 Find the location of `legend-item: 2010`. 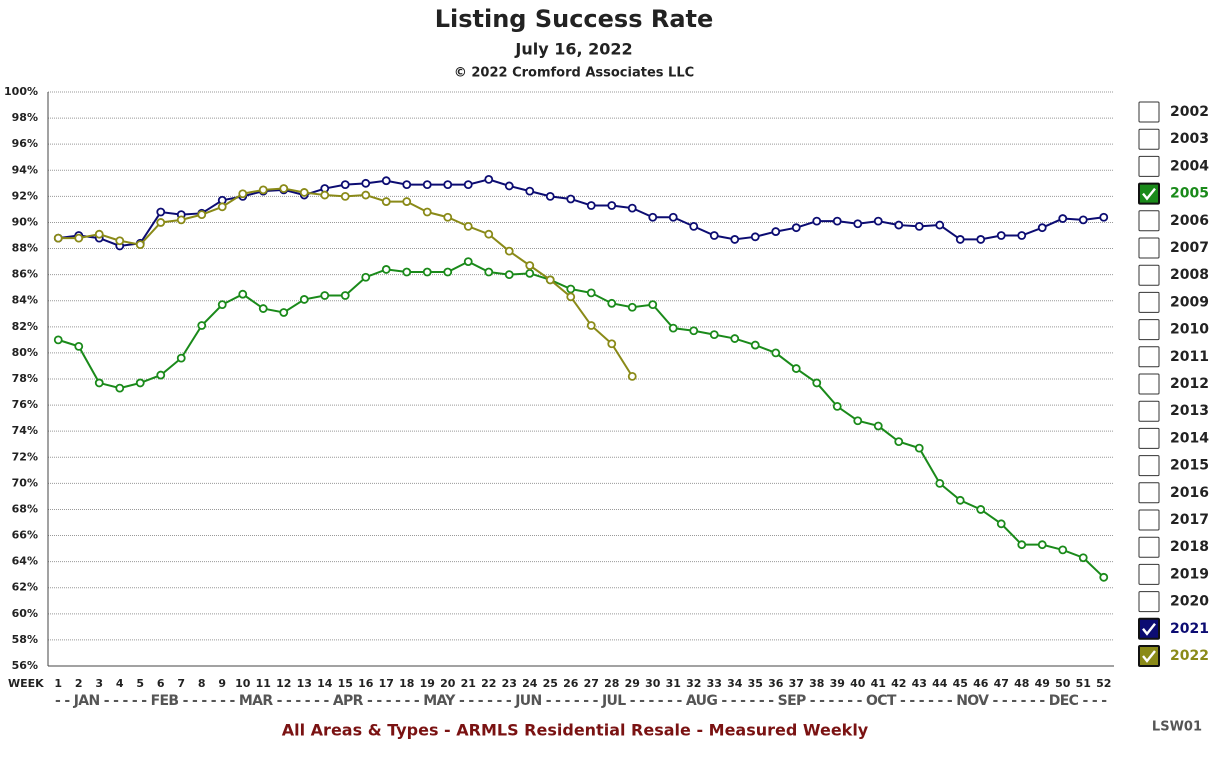

legend-item: 2010 is located at coordinates (1173, 330).